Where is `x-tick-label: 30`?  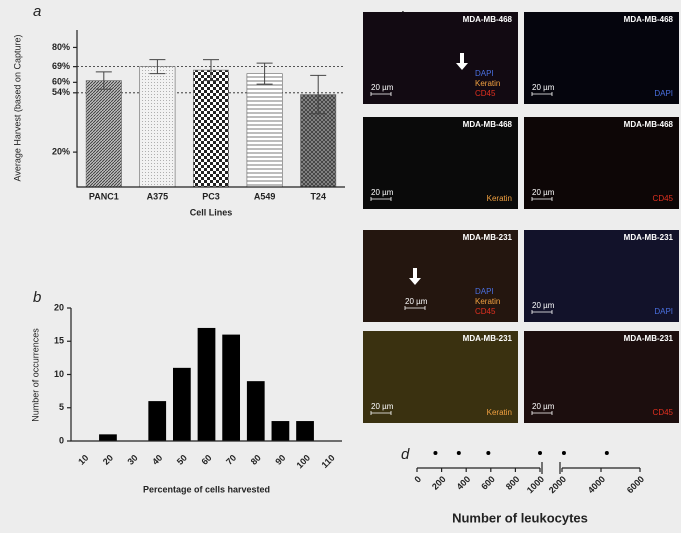
x-tick-label: 30 is located at coordinates (133, 460).